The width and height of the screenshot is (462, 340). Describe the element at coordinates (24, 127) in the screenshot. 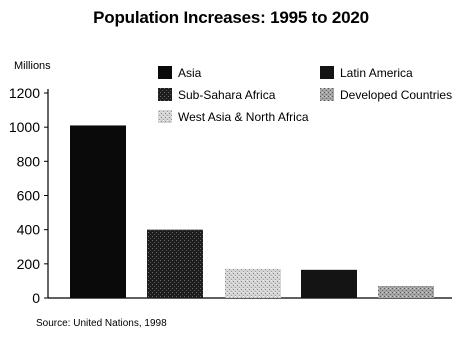

I see `y-tick-label: 1000` at that location.